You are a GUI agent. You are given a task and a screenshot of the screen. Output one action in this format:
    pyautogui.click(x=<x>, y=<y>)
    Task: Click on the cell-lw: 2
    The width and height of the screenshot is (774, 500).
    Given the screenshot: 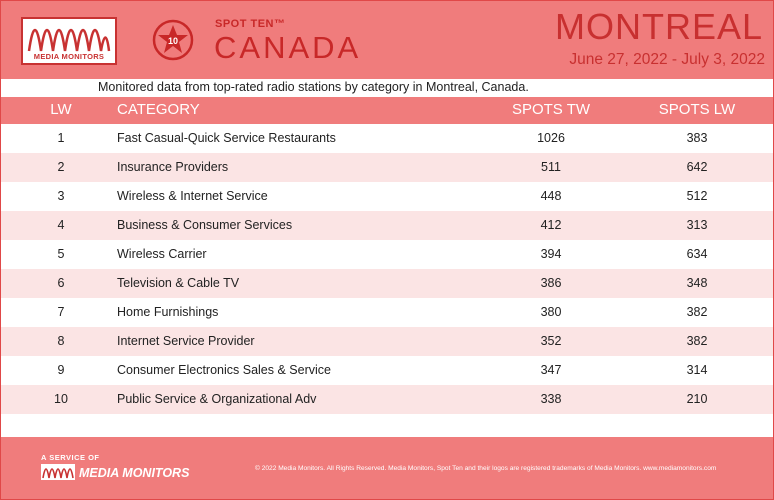 What is the action you would take?
    pyautogui.click(x=61, y=167)
    